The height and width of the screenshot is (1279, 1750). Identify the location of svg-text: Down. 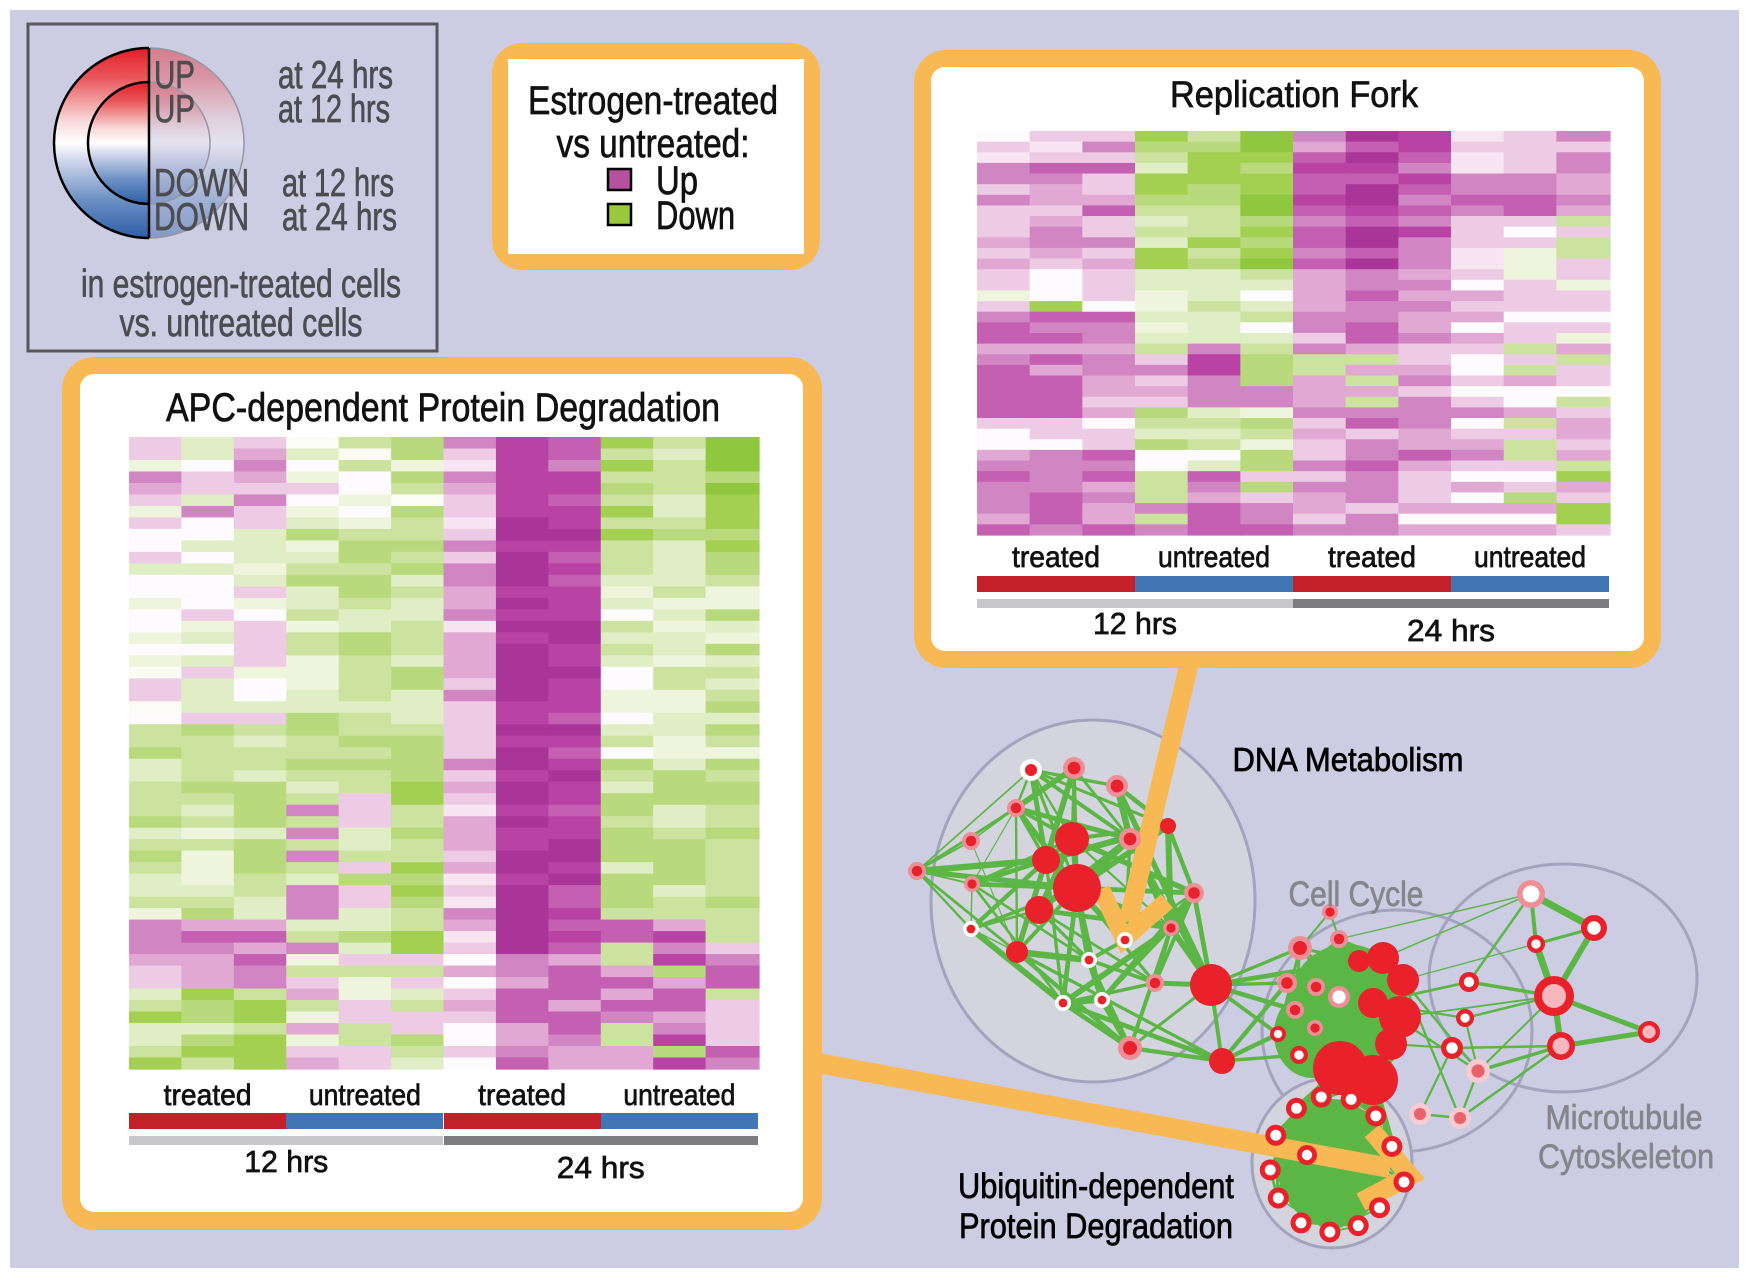
(695, 216).